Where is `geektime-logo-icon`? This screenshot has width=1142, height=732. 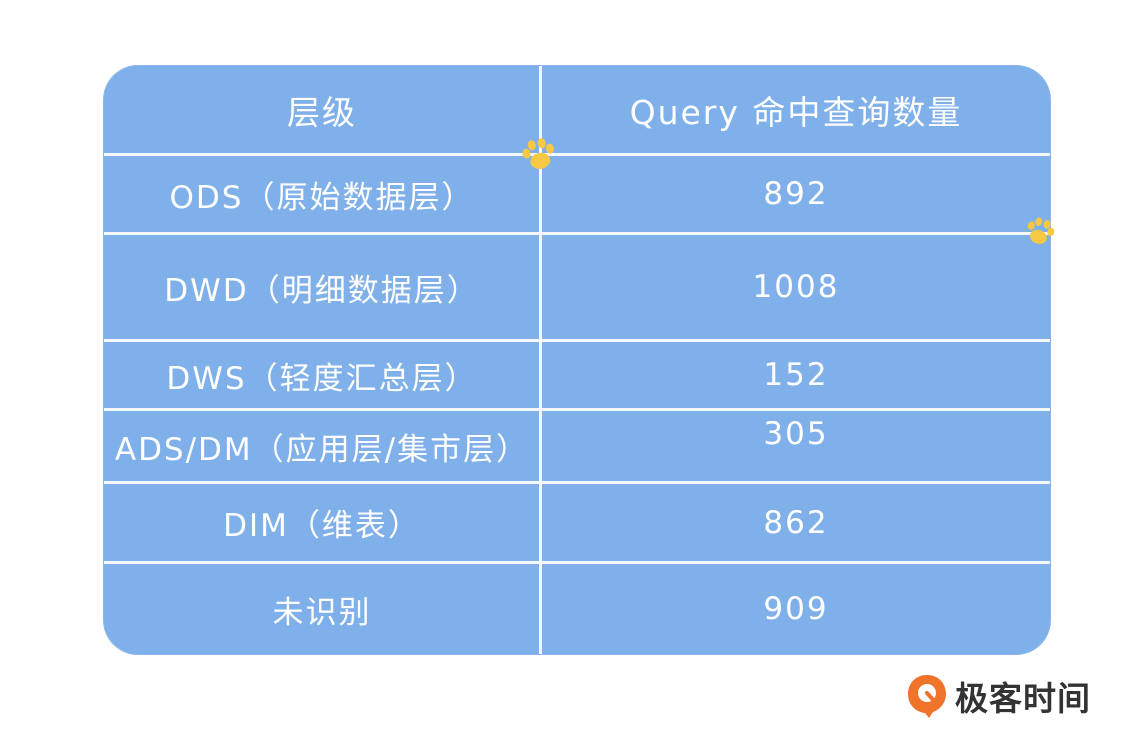 geektime-logo-icon is located at coordinates (927, 696).